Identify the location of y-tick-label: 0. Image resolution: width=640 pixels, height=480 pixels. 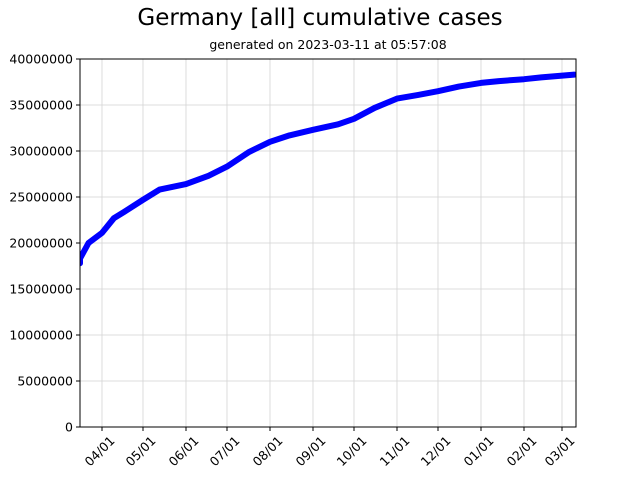
(69, 427).